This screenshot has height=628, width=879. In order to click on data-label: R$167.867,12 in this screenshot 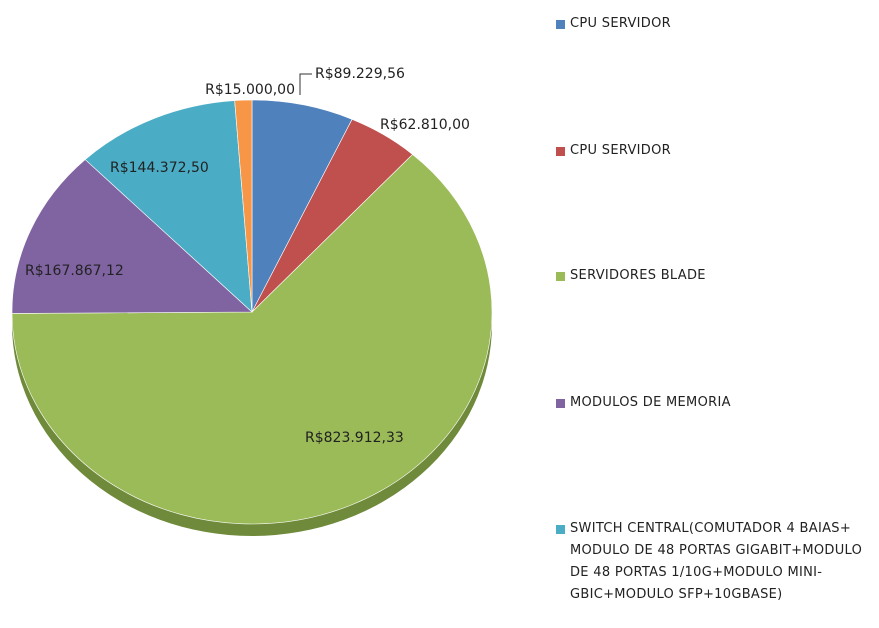, I will do `click(74, 271)`.